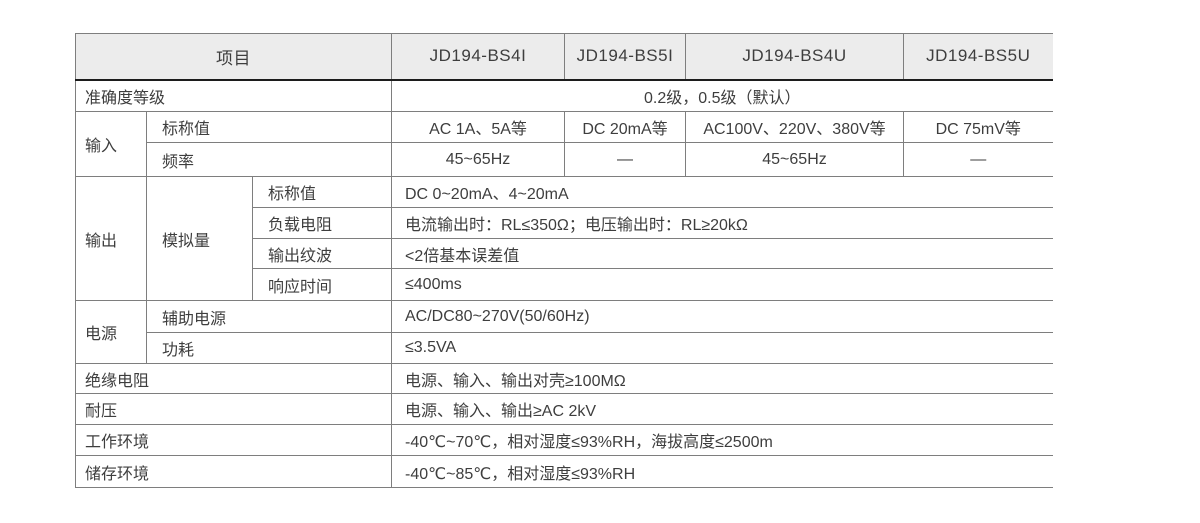  Describe the element at coordinates (233, 471) in the screenshot. I see `storage-env-label: 储存环境` at that location.